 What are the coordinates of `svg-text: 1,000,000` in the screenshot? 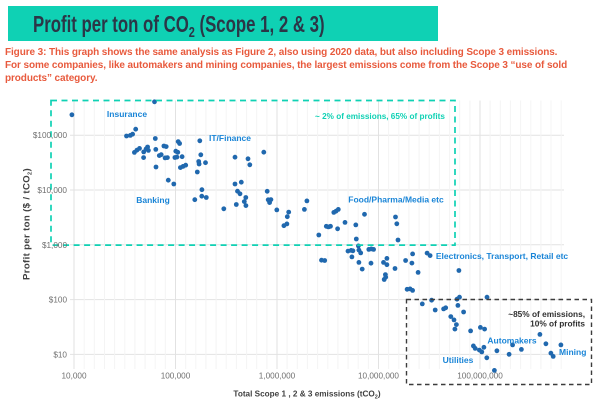 It's located at (277, 376).